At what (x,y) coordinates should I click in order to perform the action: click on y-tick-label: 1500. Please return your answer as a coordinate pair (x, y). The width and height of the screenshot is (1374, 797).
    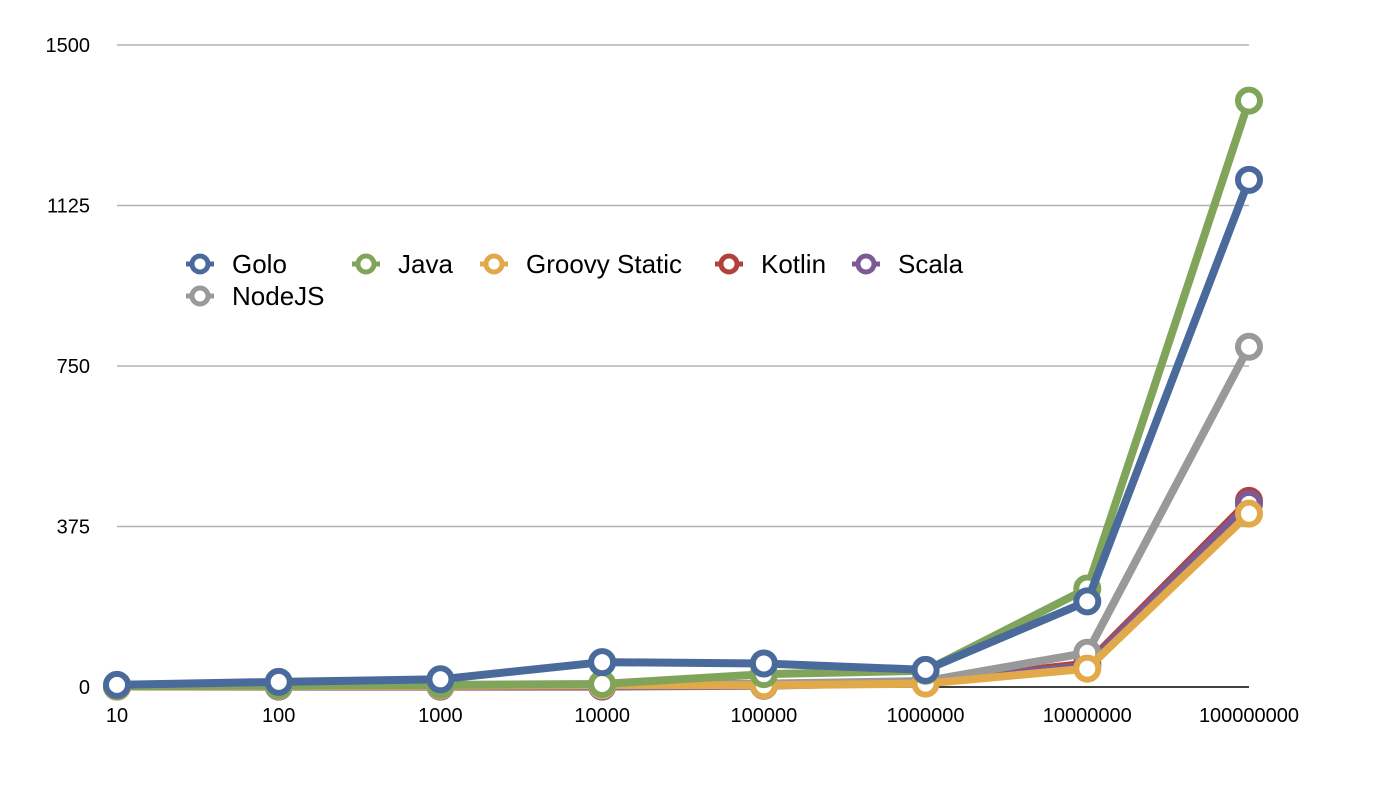
    Looking at the image, I should click on (68, 46).